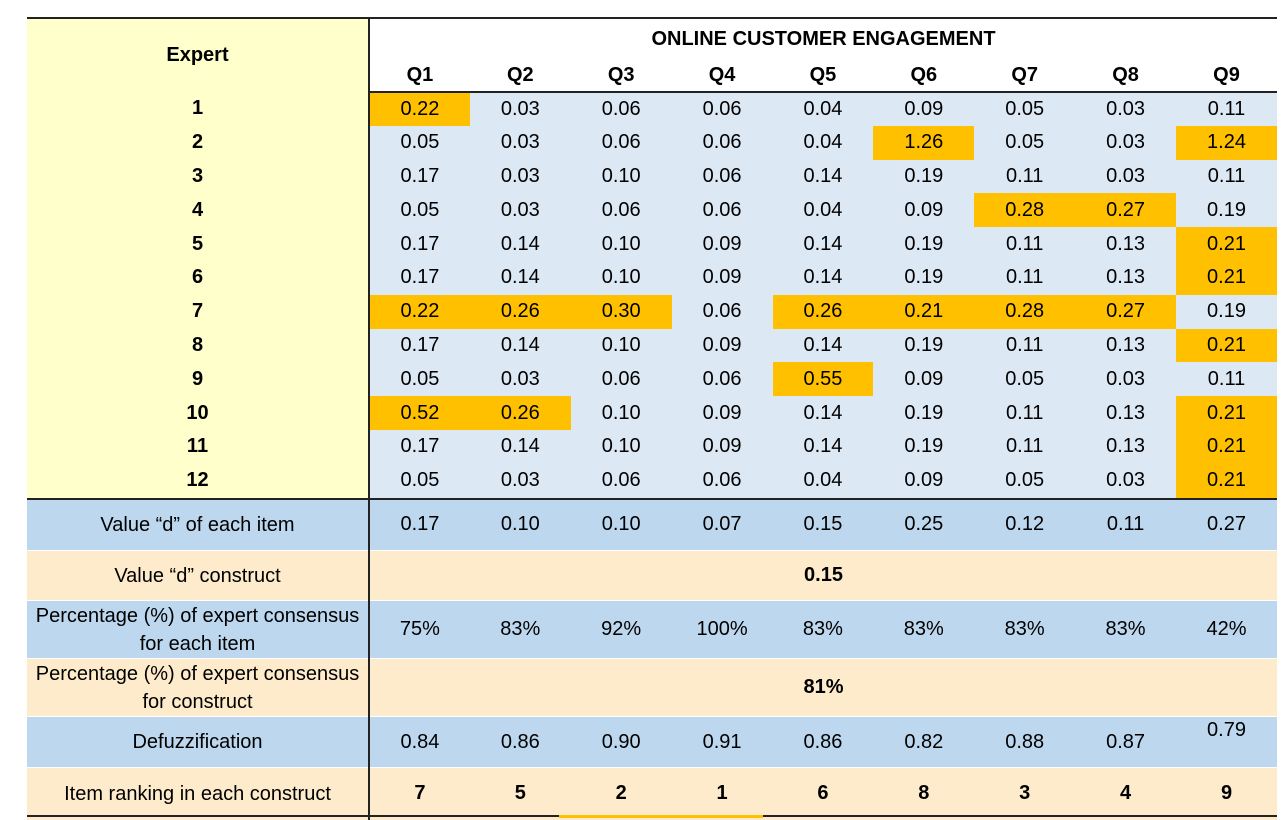 The height and width of the screenshot is (820, 1287). I want to click on expert-row: 8 0.17 0.14 0.10 0.09 0.14 0.19 0.11 0.13 0.21, so click(652, 345).